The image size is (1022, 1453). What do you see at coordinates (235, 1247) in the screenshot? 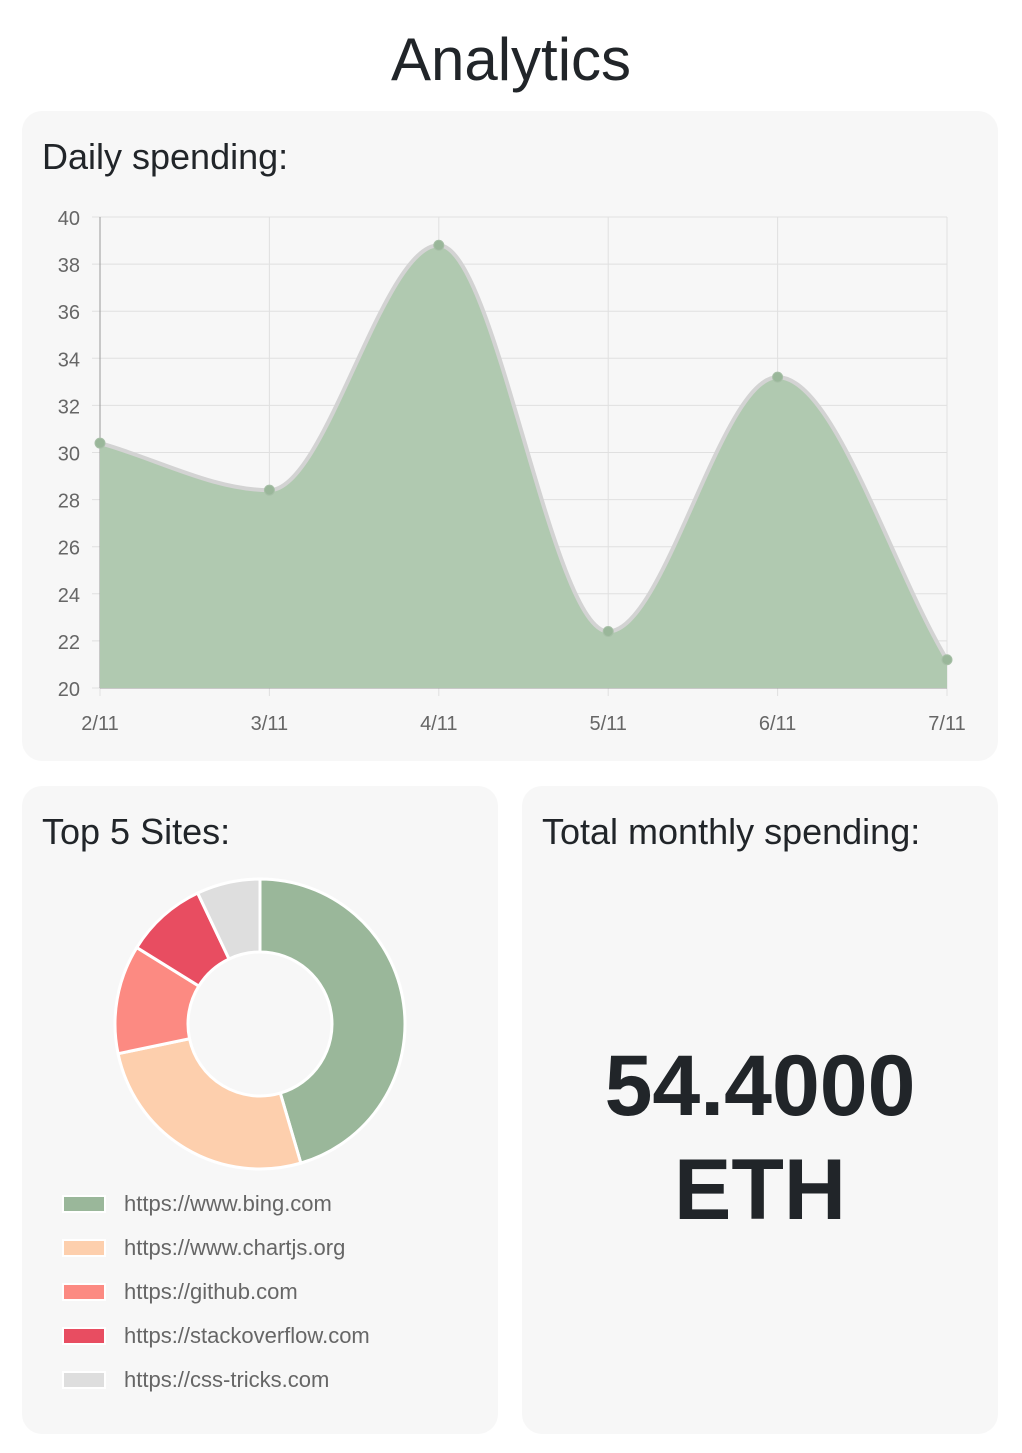
I see `legend-label: https://www.chartjs.org` at bounding box center [235, 1247].